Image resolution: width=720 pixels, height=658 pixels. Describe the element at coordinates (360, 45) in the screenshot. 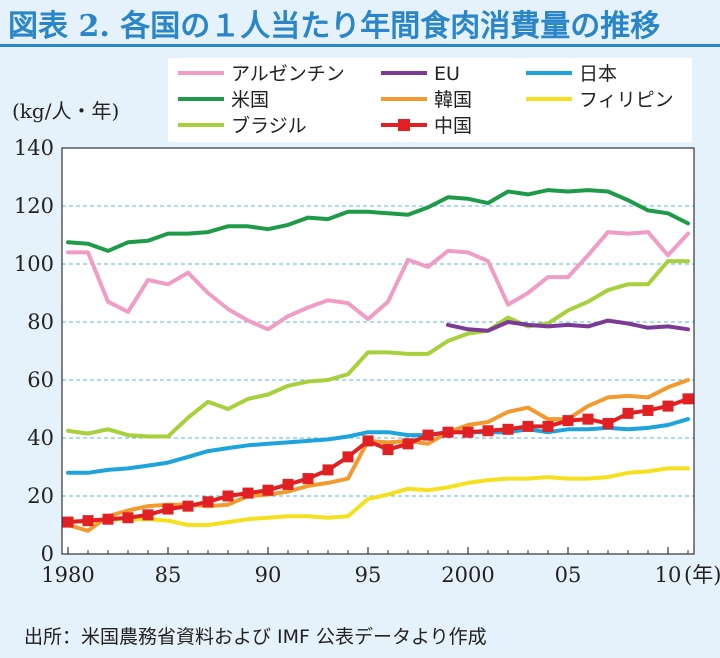

I see `title-underline` at that location.